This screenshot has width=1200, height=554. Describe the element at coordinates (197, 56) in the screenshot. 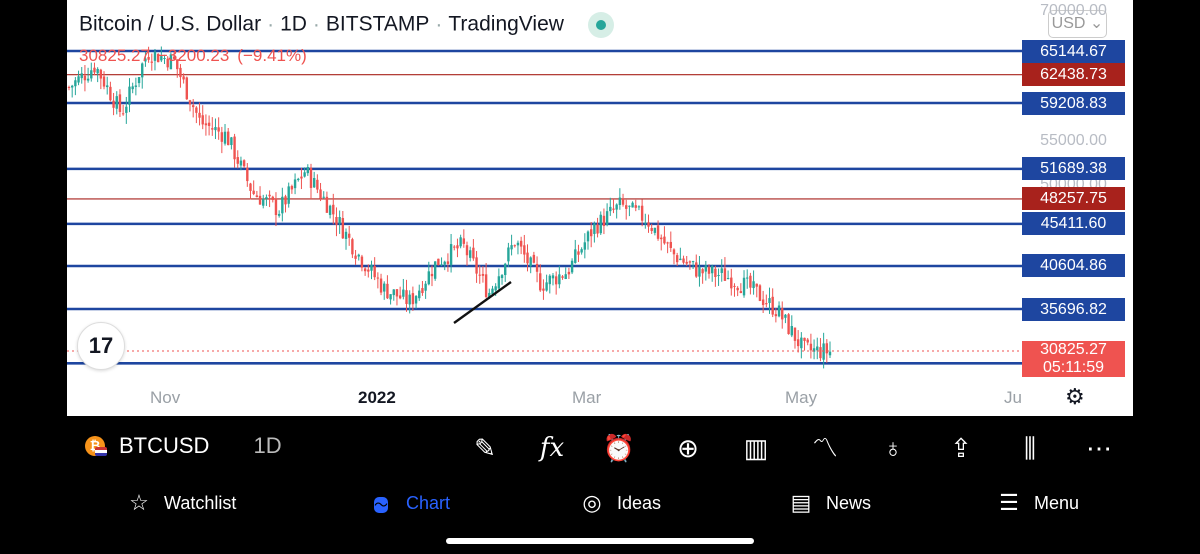

I see `price-summary: 30825.27 −3200.23 (−9.41%)` at that location.